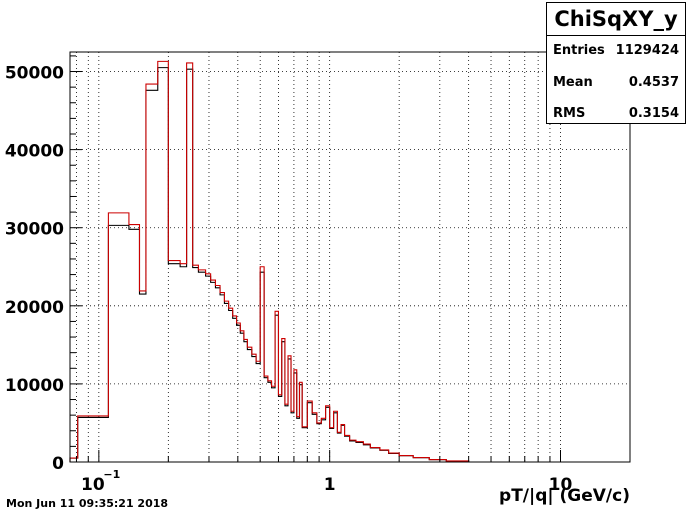  What do you see at coordinates (616, 19) in the screenshot?
I see `stats-title: ChiSqXY_y` at bounding box center [616, 19].